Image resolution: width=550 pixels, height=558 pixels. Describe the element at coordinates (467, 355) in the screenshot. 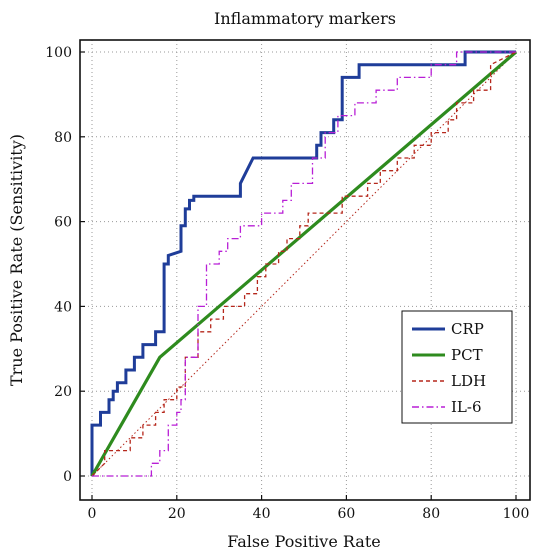

I see `legend-label-pct: PCT` at that location.